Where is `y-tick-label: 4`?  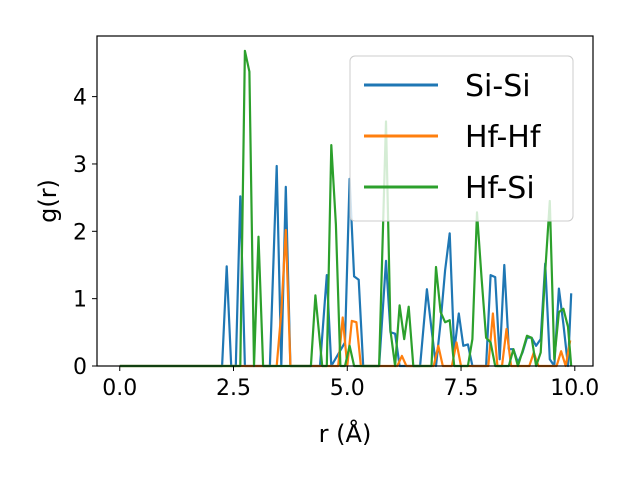 y-tick-label: 4 is located at coordinates (80, 98).